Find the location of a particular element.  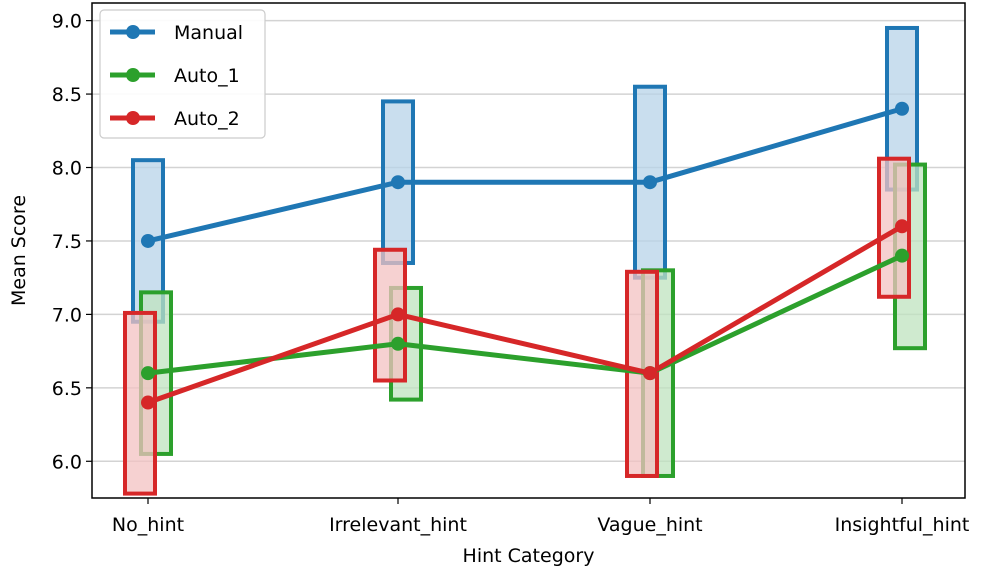

y-axis-ticks: 6.0 6.5 7.0 7.5 8.0 8.5 9.0 is located at coordinates (72, 242).